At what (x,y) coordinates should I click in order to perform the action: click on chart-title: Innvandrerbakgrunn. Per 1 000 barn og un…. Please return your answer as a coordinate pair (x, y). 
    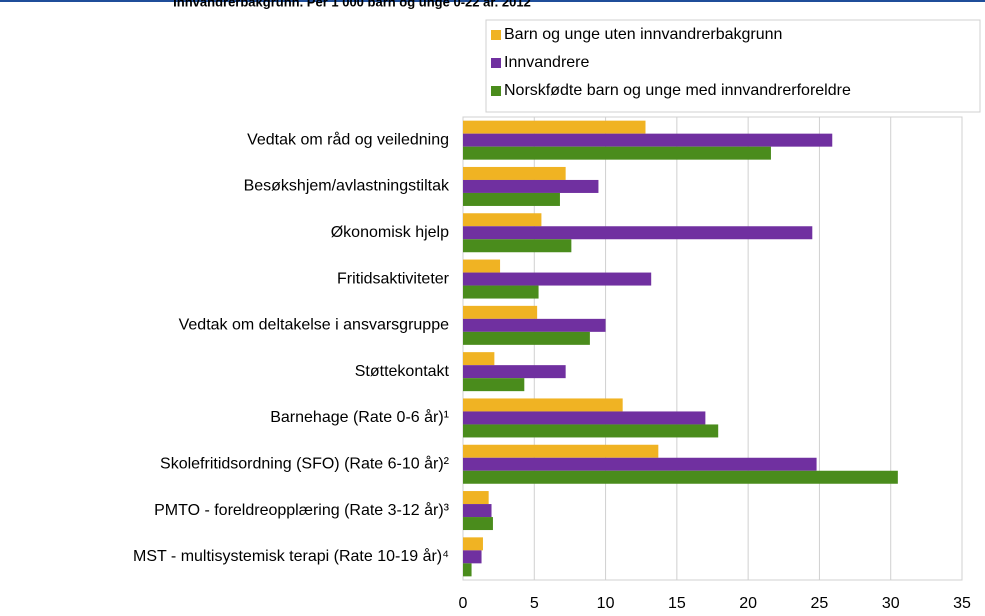
    Looking at the image, I should click on (352, 4).